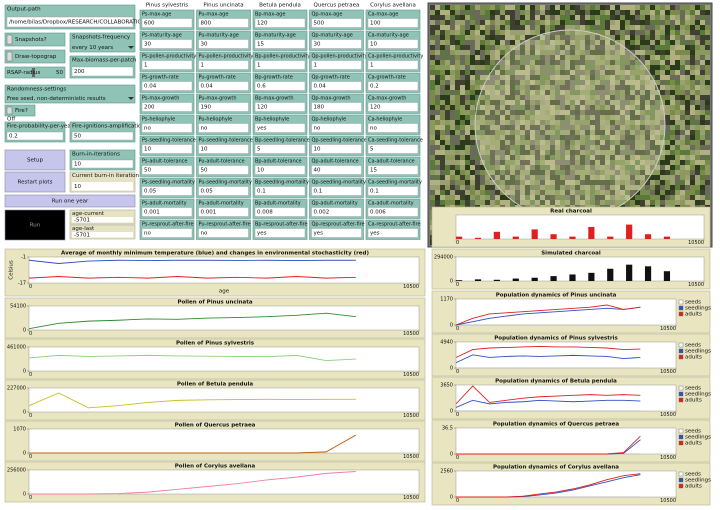  I want to click on parameter-value: 1, so click(146, 66).